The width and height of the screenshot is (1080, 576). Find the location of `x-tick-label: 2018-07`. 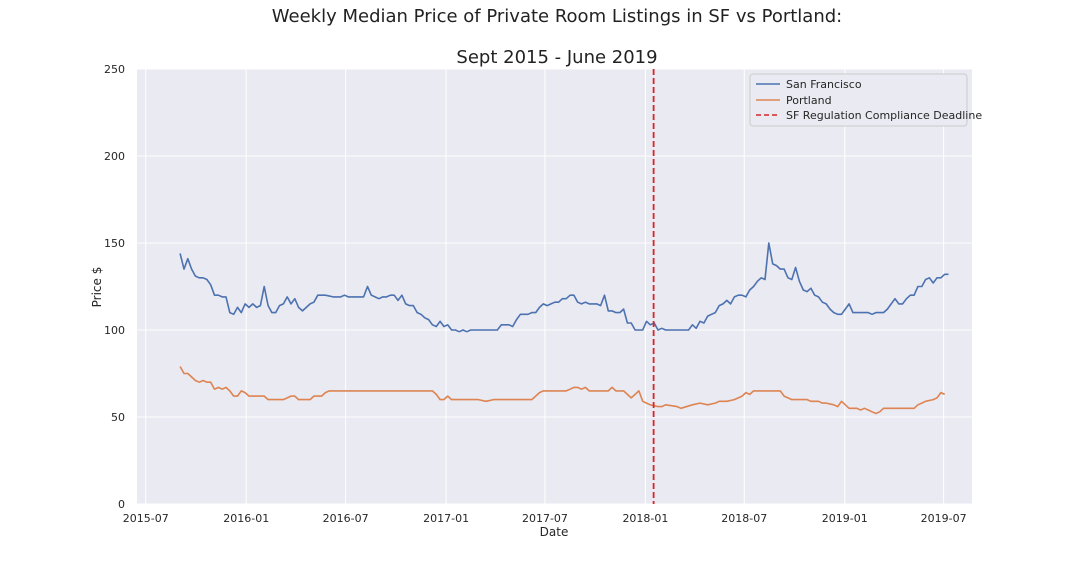

x-tick-label: 2018-07 is located at coordinates (744, 518).